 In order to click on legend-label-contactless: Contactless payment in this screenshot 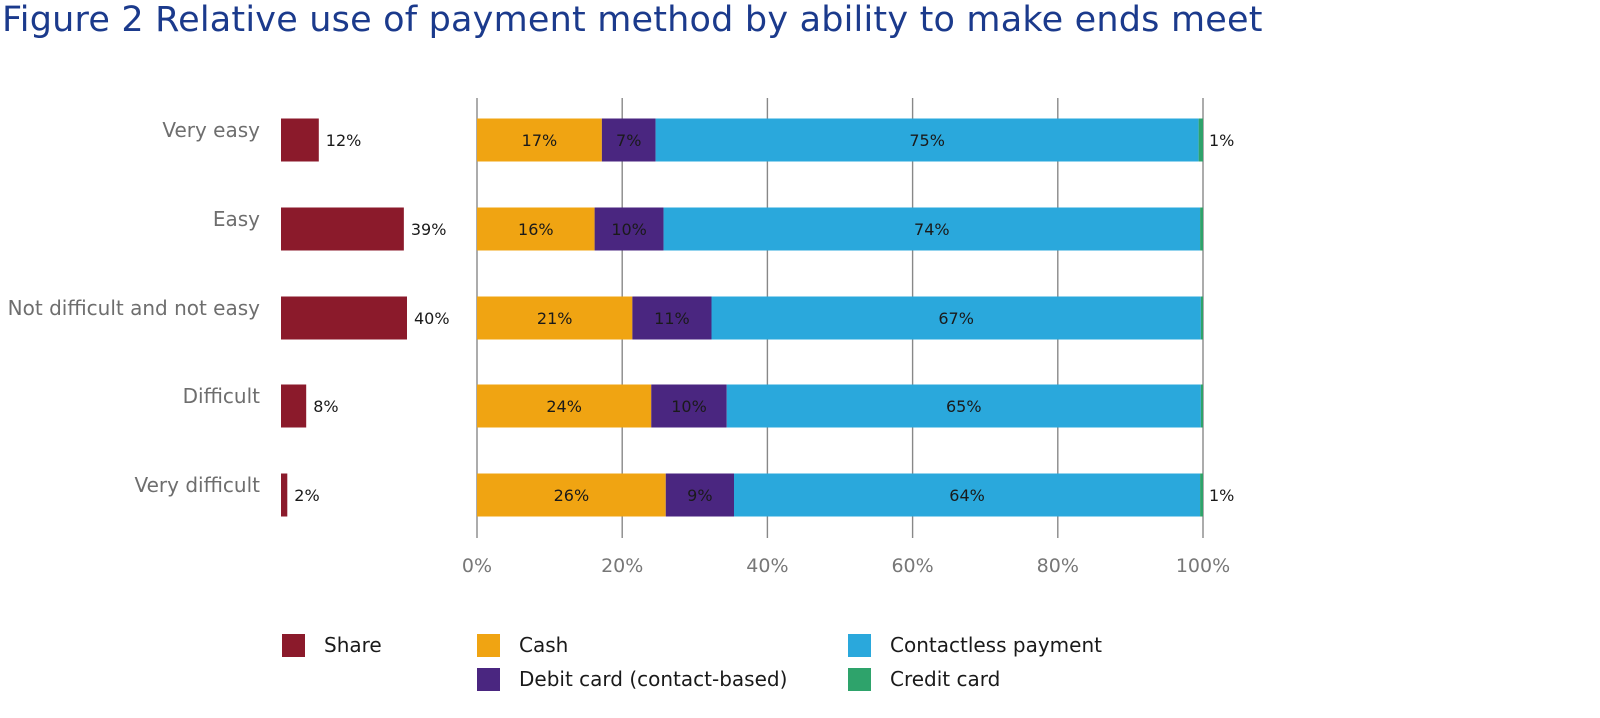, I will do `click(996, 645)`.